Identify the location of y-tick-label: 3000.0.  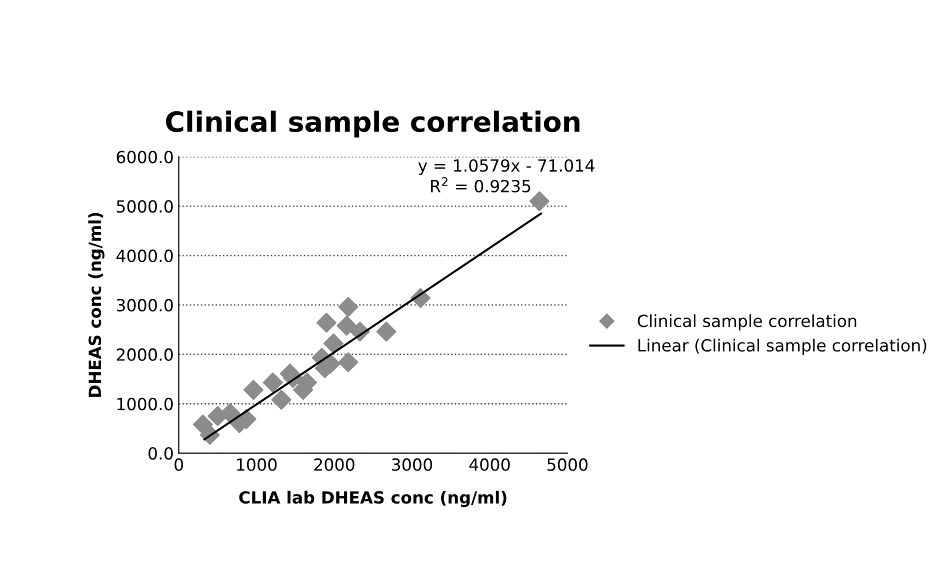
(144, 305).